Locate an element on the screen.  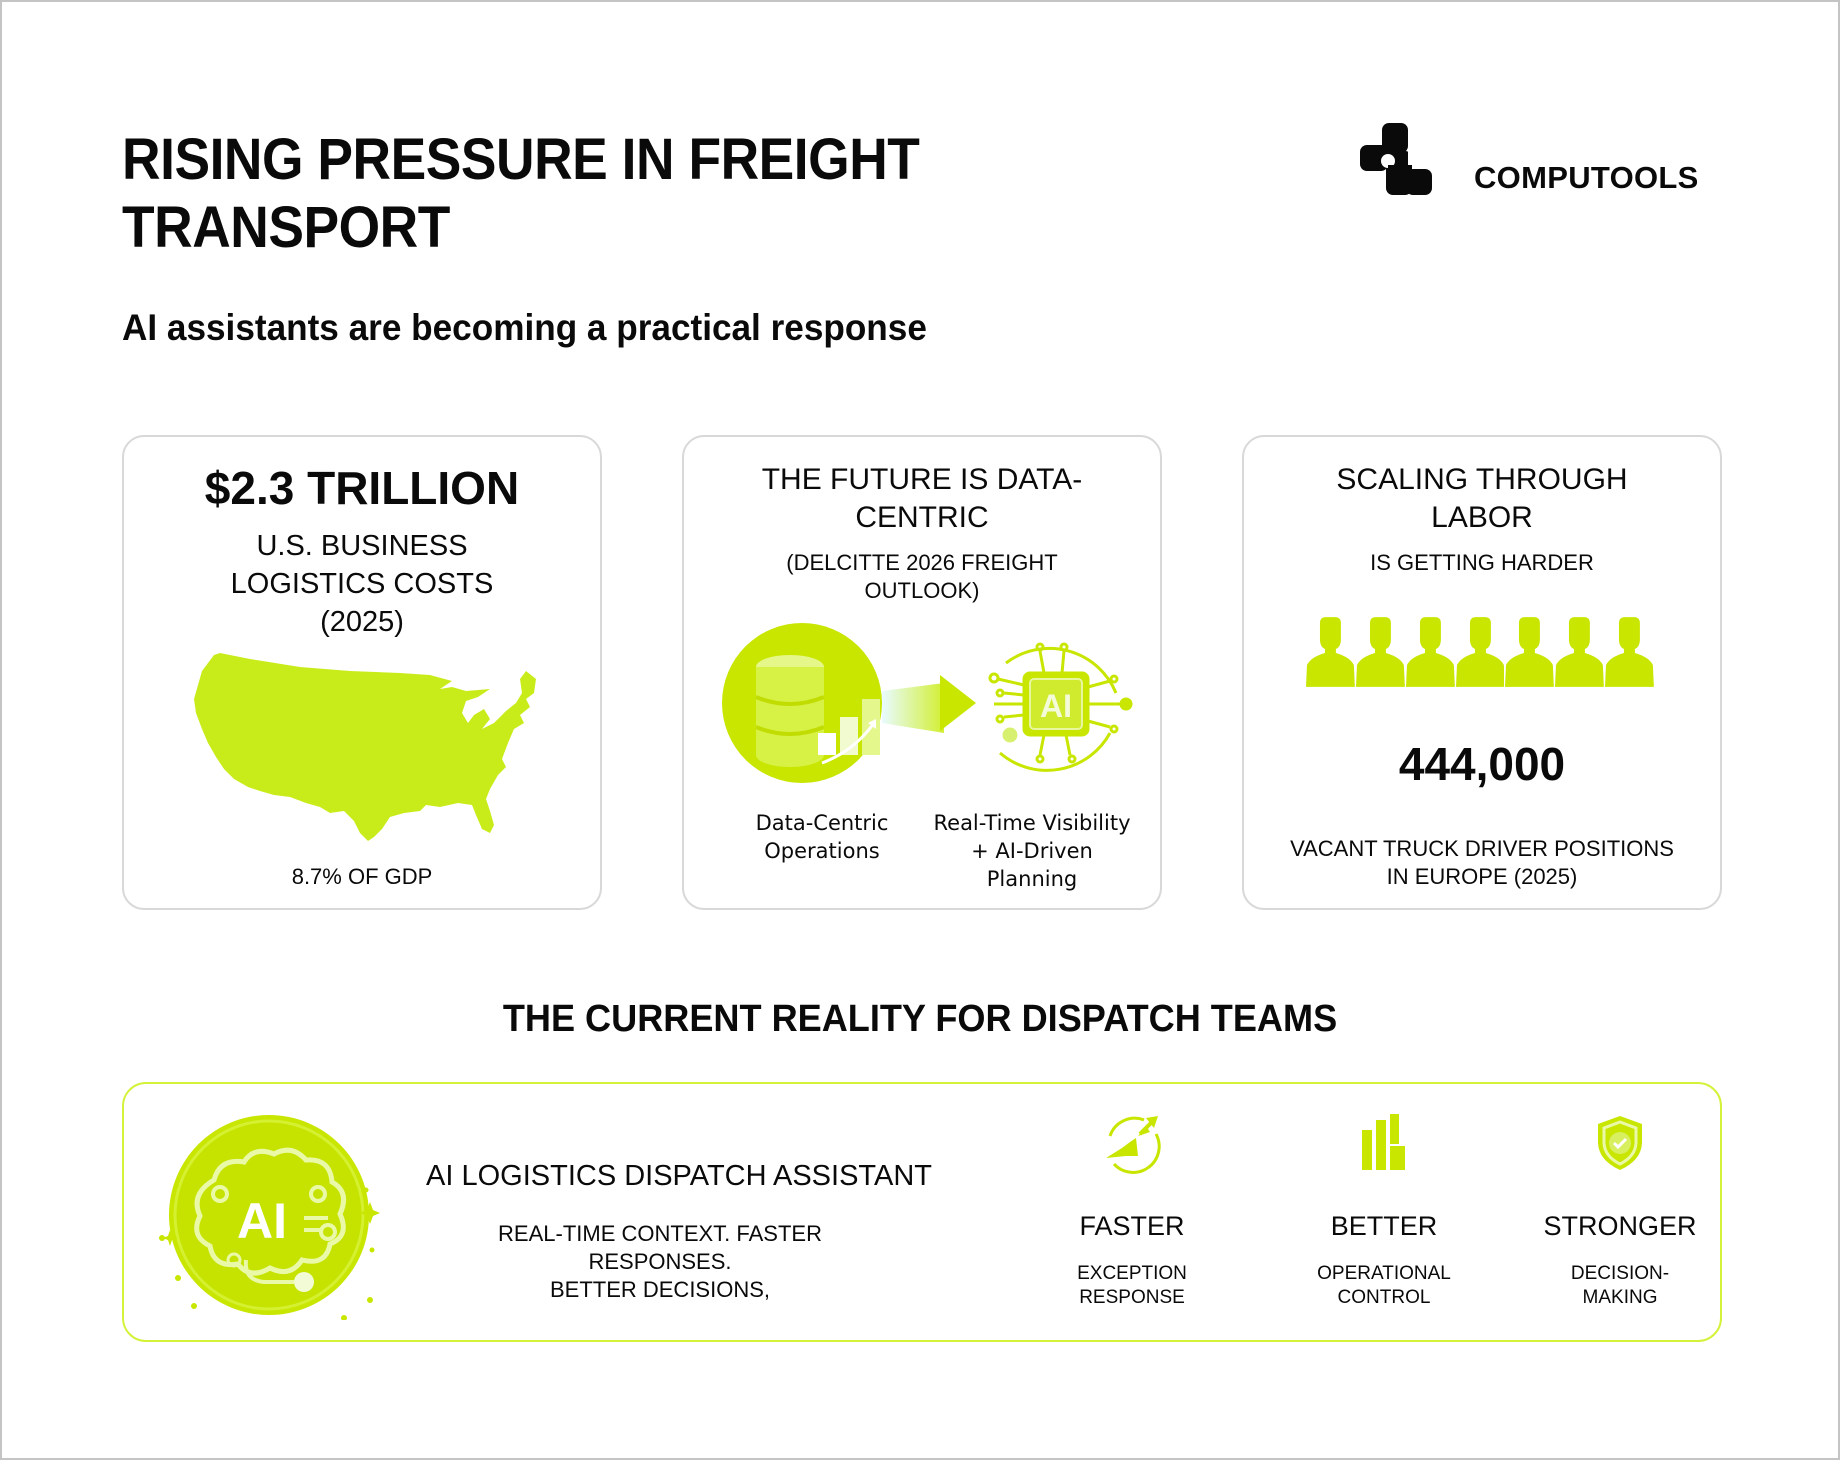
page-title-line-2: TRANSPORT is located at coordinates (286, 227).